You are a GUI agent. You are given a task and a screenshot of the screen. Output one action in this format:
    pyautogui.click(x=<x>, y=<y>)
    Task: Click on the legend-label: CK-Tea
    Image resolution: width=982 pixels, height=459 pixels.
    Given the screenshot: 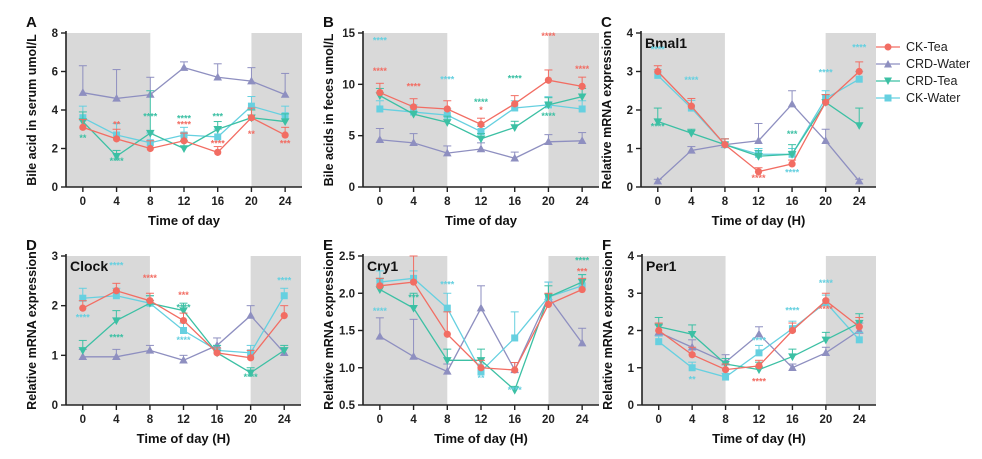 What is the action you would take?
    pyautogui.click(x=927, y=46)
    